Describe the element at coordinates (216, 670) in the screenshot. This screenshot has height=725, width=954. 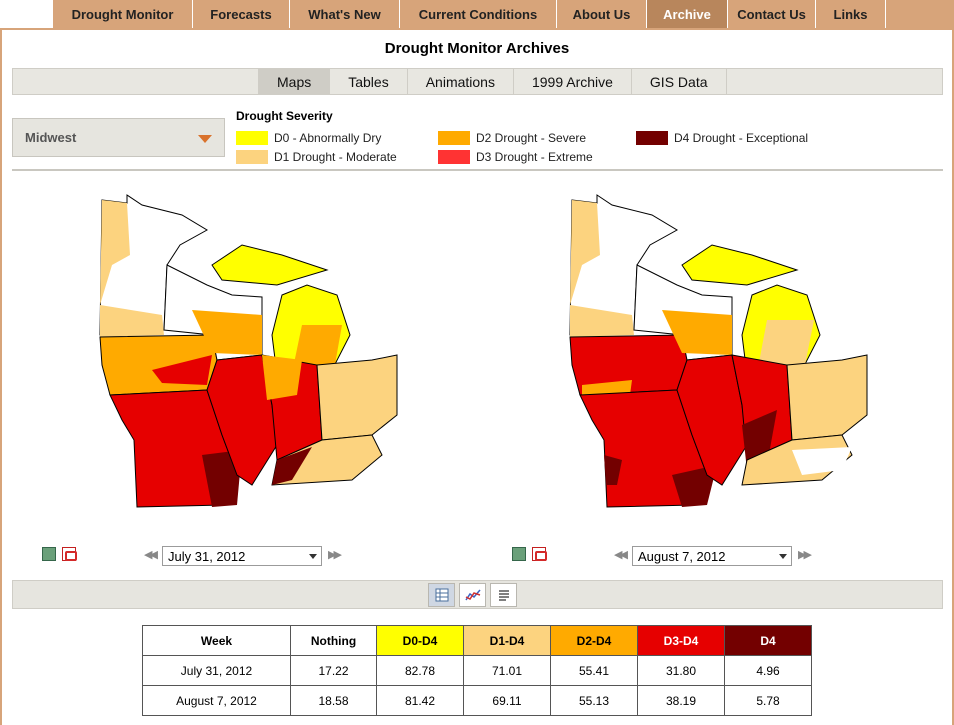
I see `cell-week: July 31, 2012` at that location.